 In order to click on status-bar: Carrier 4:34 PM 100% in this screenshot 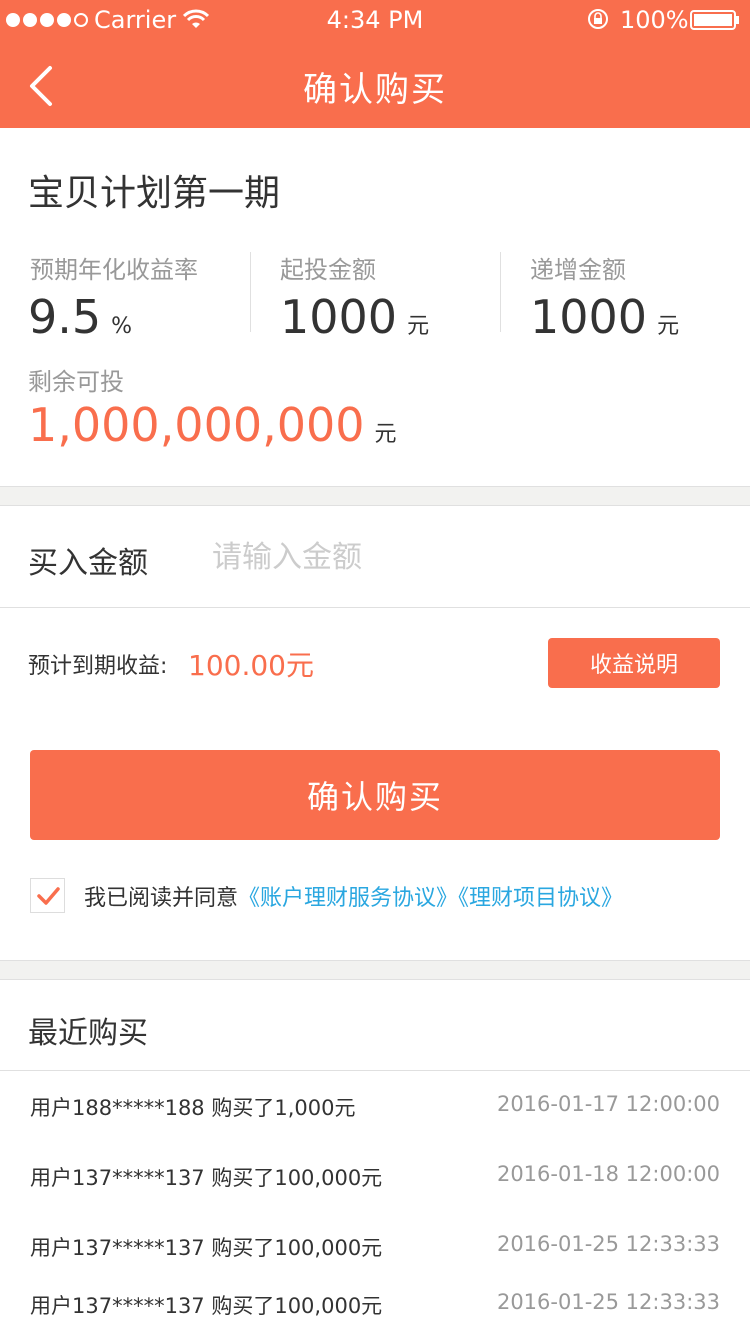, I will do `click(375, 20)`.